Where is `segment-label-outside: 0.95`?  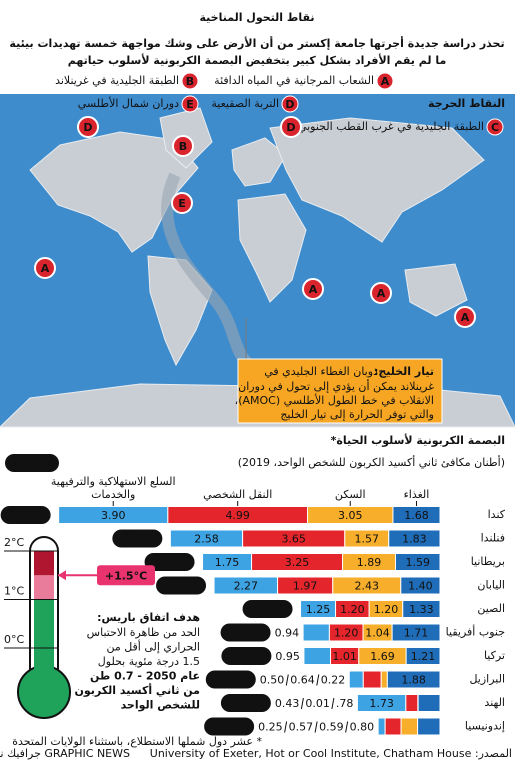
segment-label-outside: 0.95 is located at coordinates (287, 656).